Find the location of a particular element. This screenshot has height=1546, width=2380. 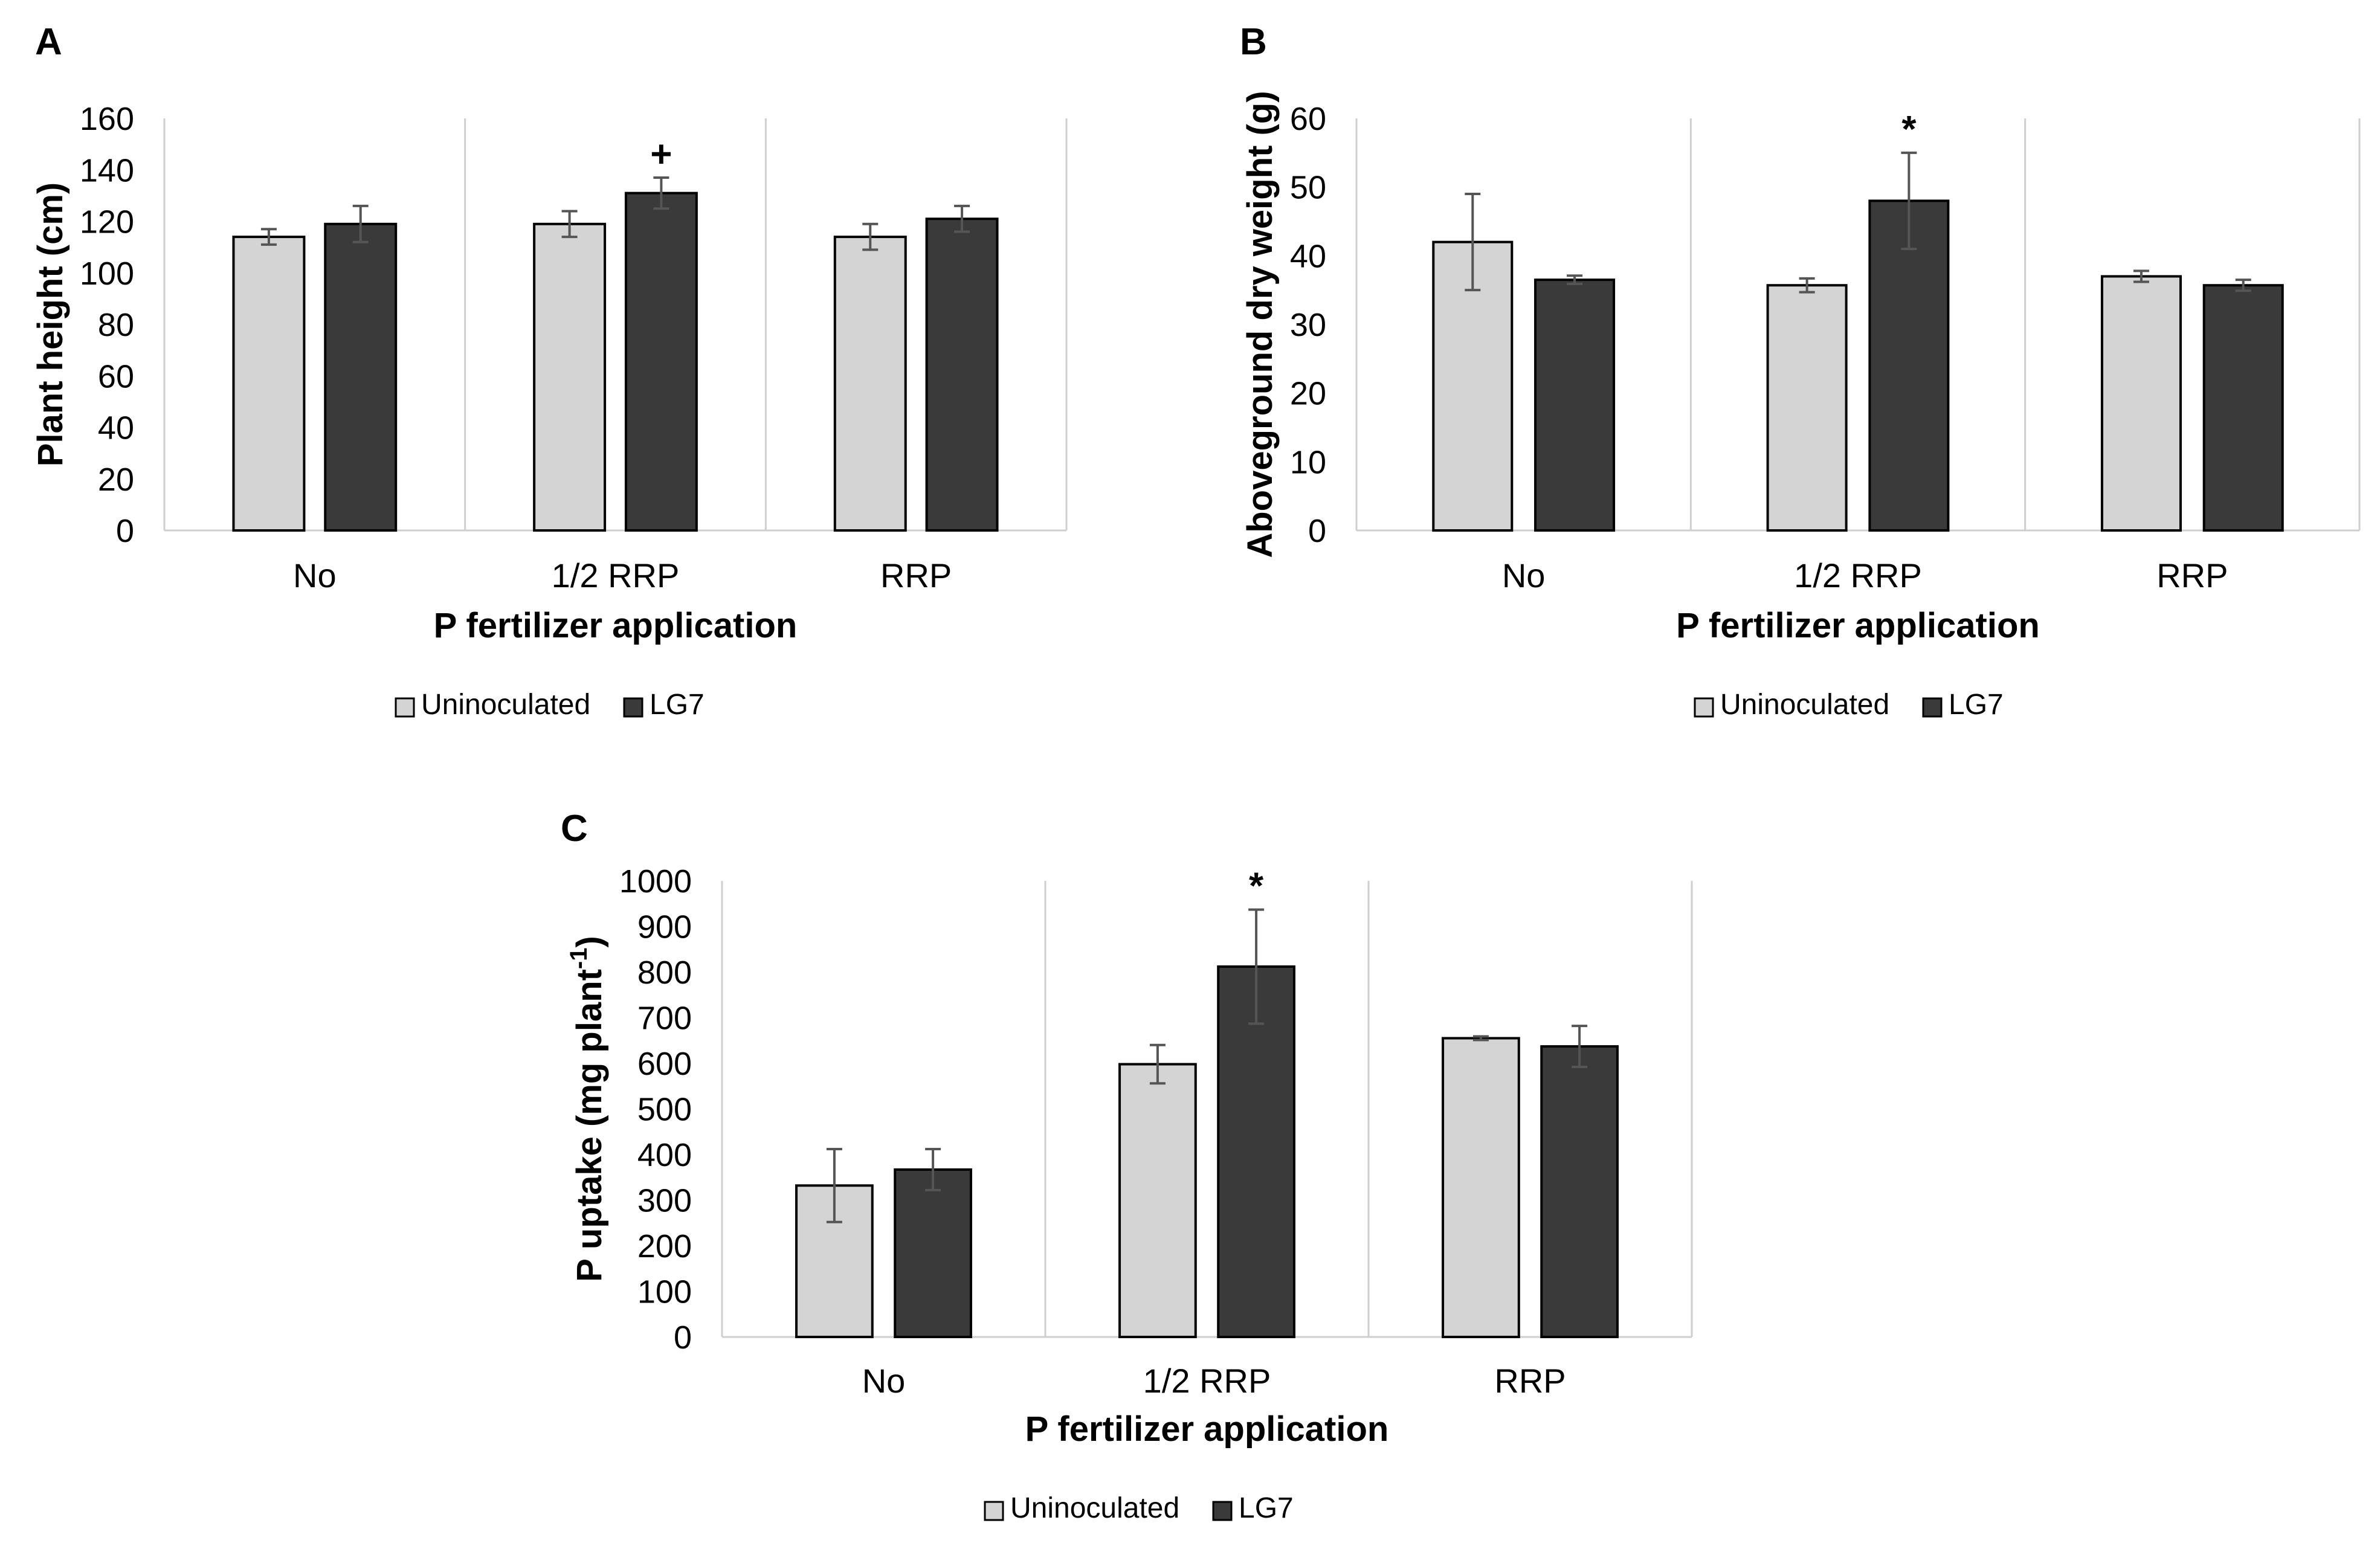

y-axis-title-suffix: ) is located at coordinates (589, 942).